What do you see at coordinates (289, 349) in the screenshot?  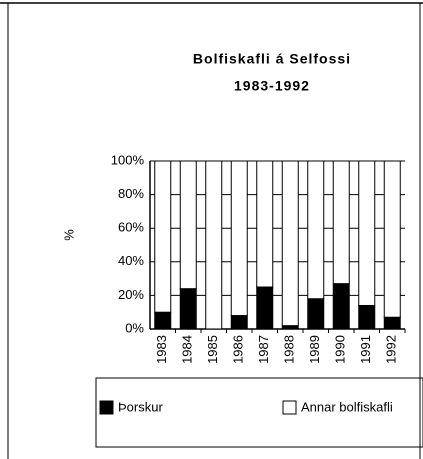 I see `x-tick-label: 1988` at bounding box center [289, 349].